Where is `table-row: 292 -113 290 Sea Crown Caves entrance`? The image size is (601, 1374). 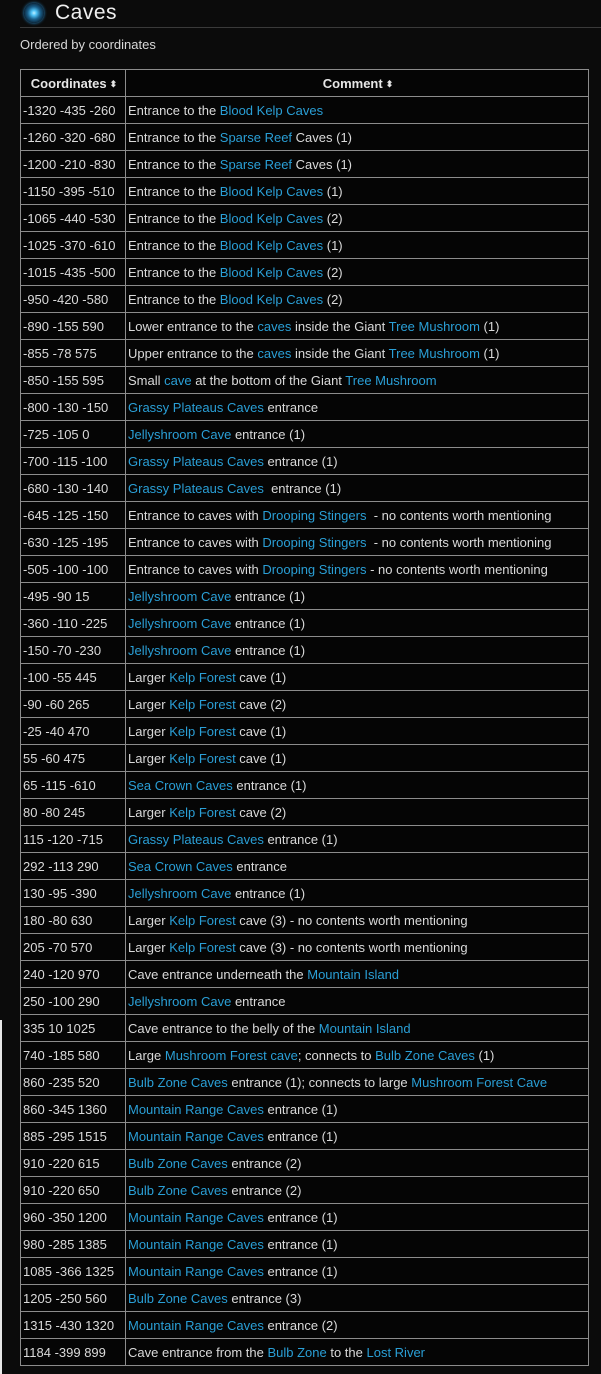
table-row: 292 -113 290 Sea Crown Caves entrance is located at coordinates (304, 866).